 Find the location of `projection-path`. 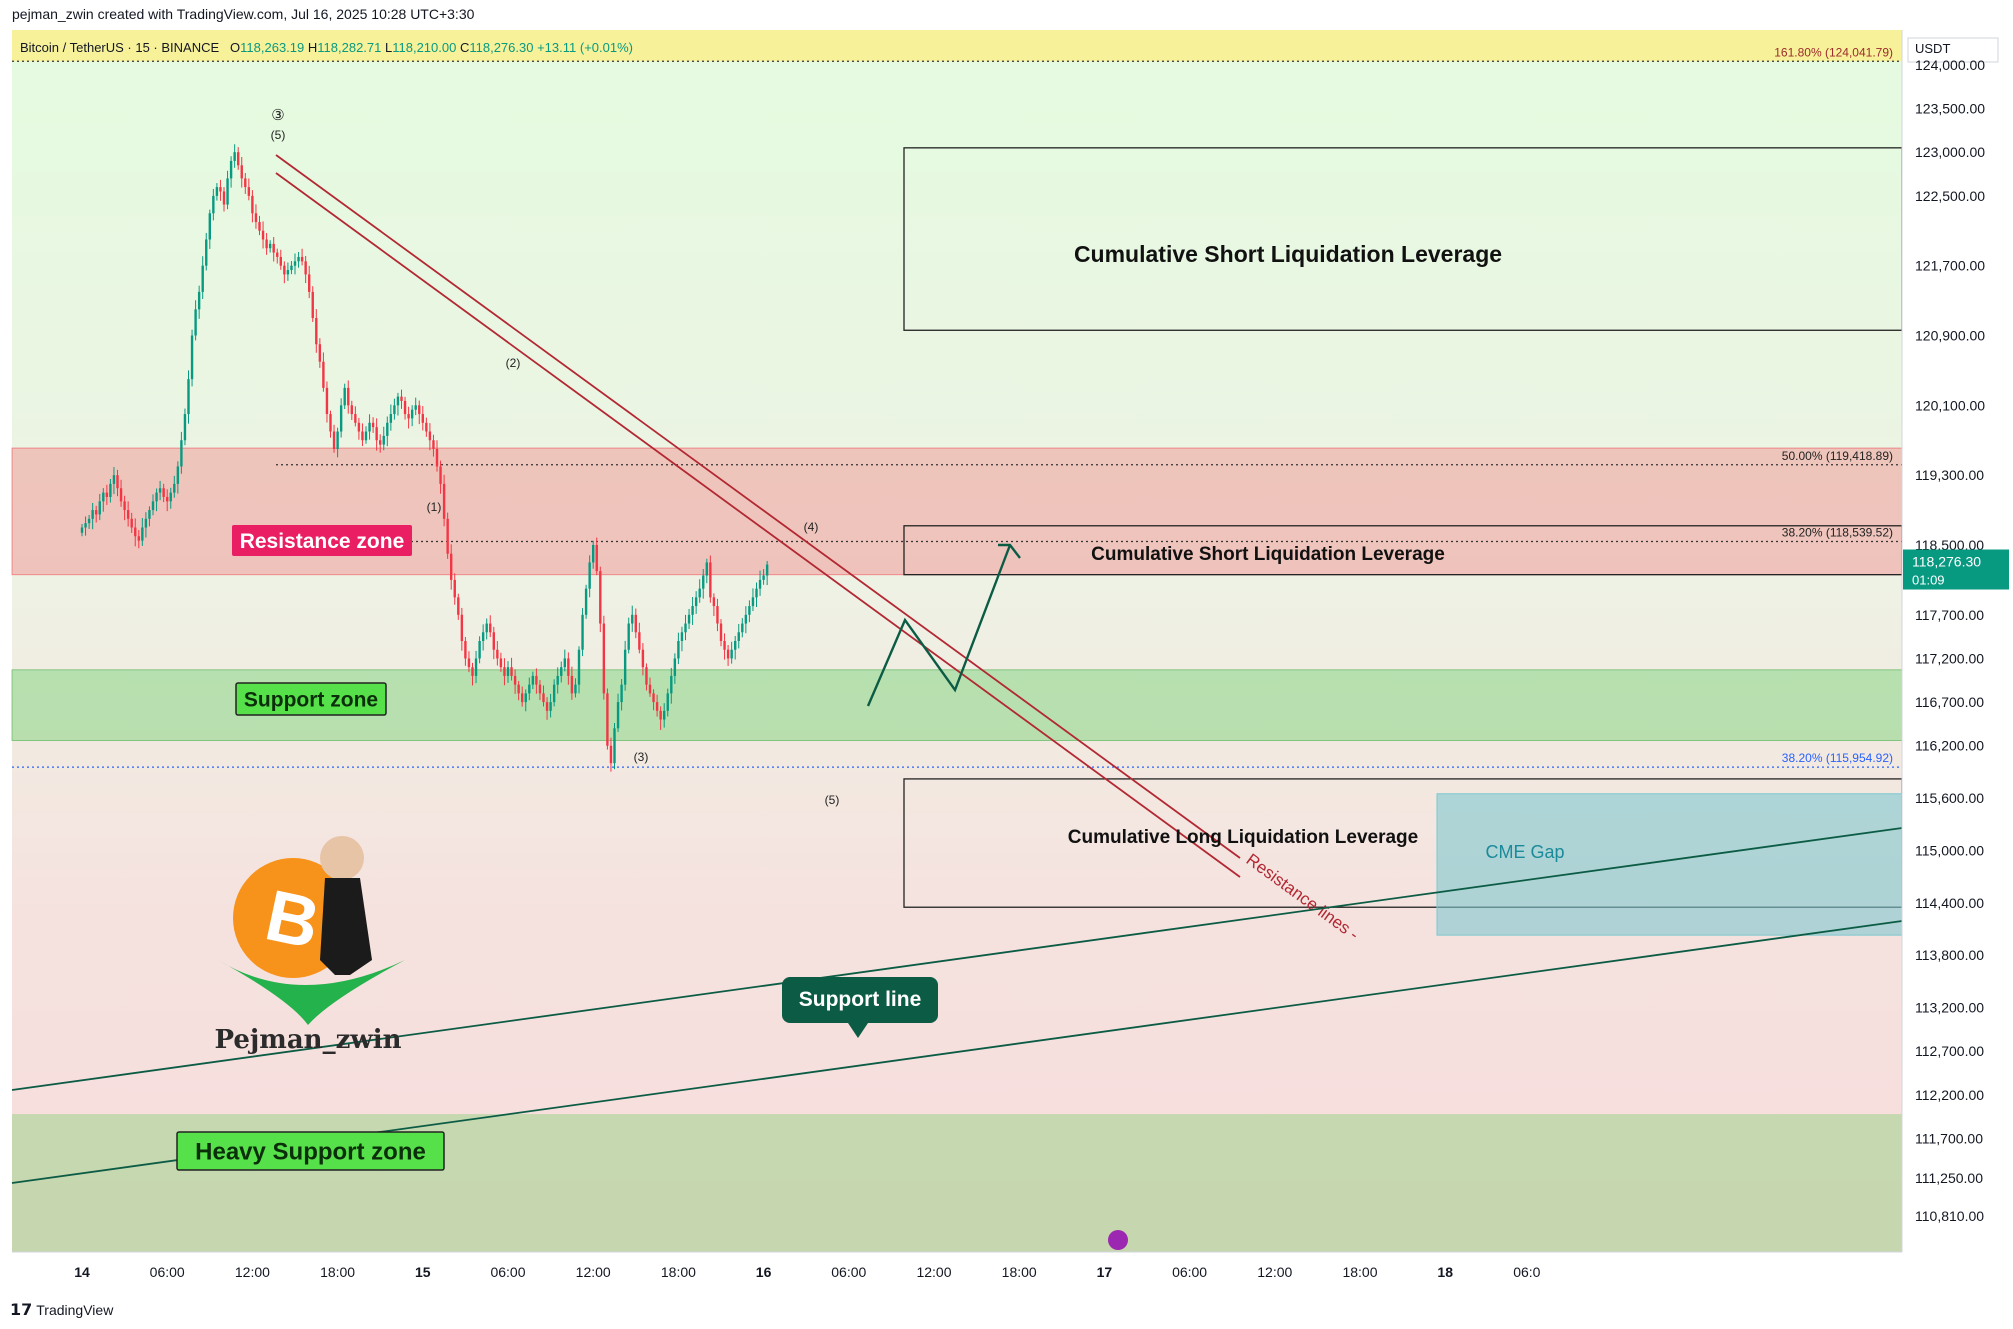

projection-path is located at coordinates (939, 625).